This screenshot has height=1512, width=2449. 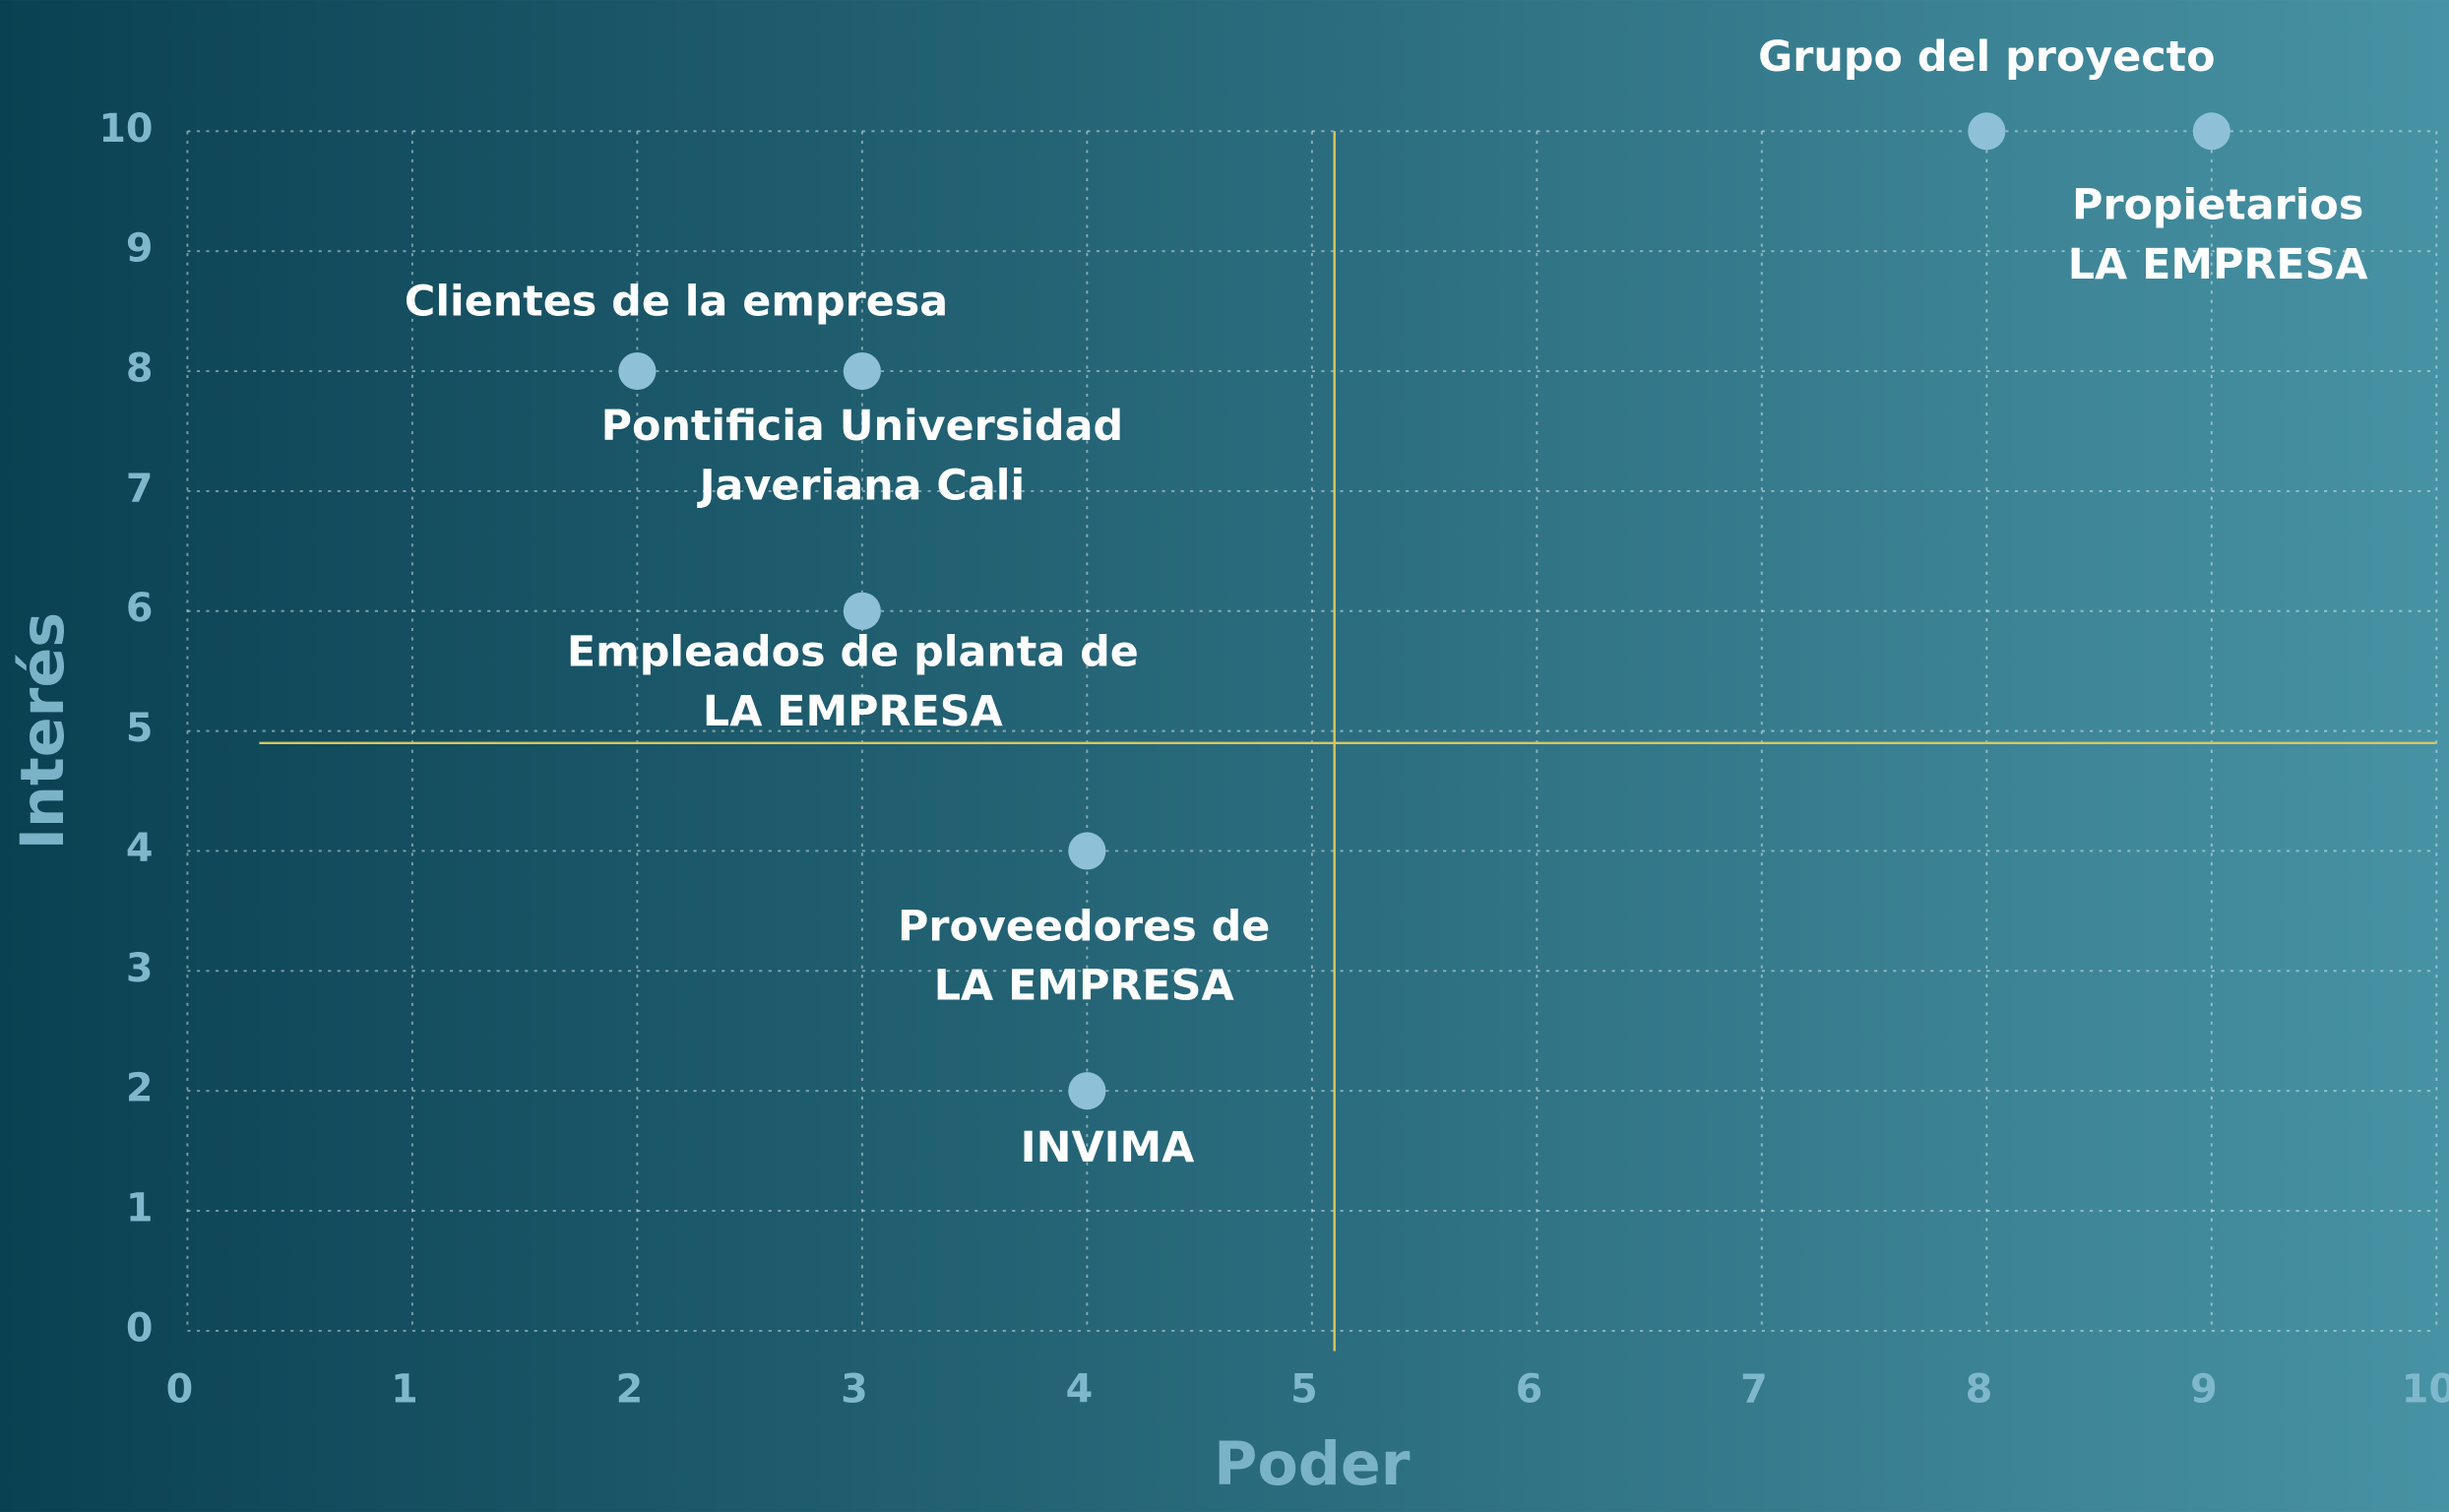 What do you see at coordinates (1304, 1389) in the screenshot?
I see `x-tick-label: 5` at bounding box center [1304, 1389].